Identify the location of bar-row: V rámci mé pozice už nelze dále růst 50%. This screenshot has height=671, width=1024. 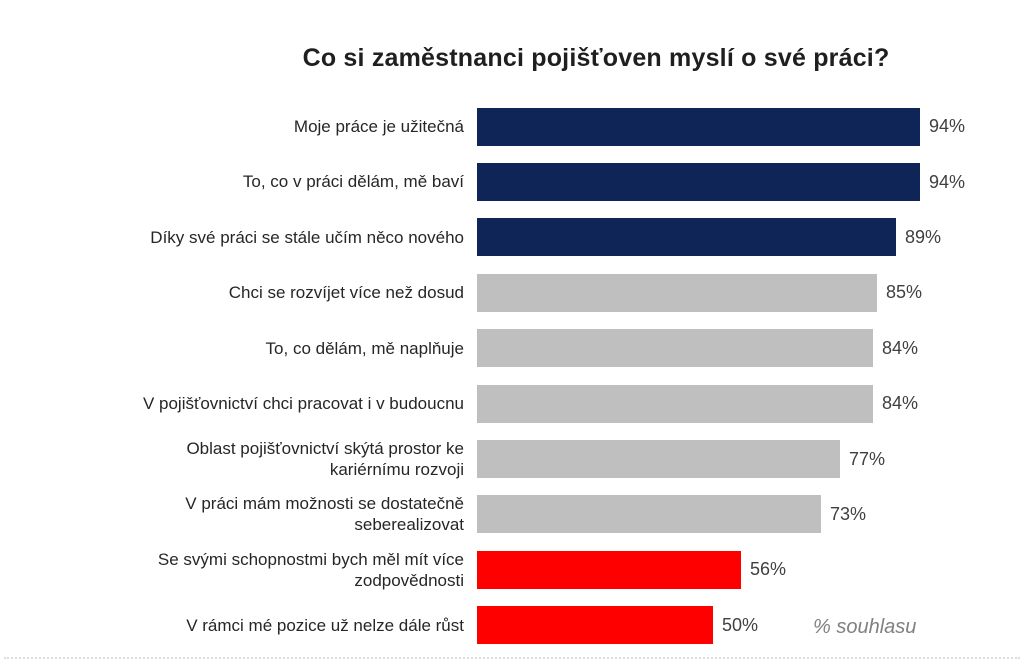
(512, 625).